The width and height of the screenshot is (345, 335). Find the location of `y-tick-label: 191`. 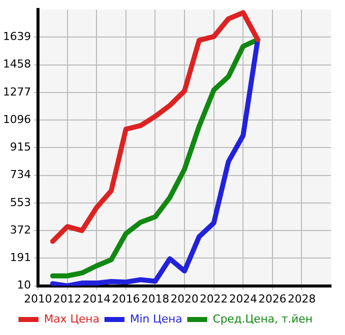

y-tick-label: 191 is located at coordinates (20, 257).